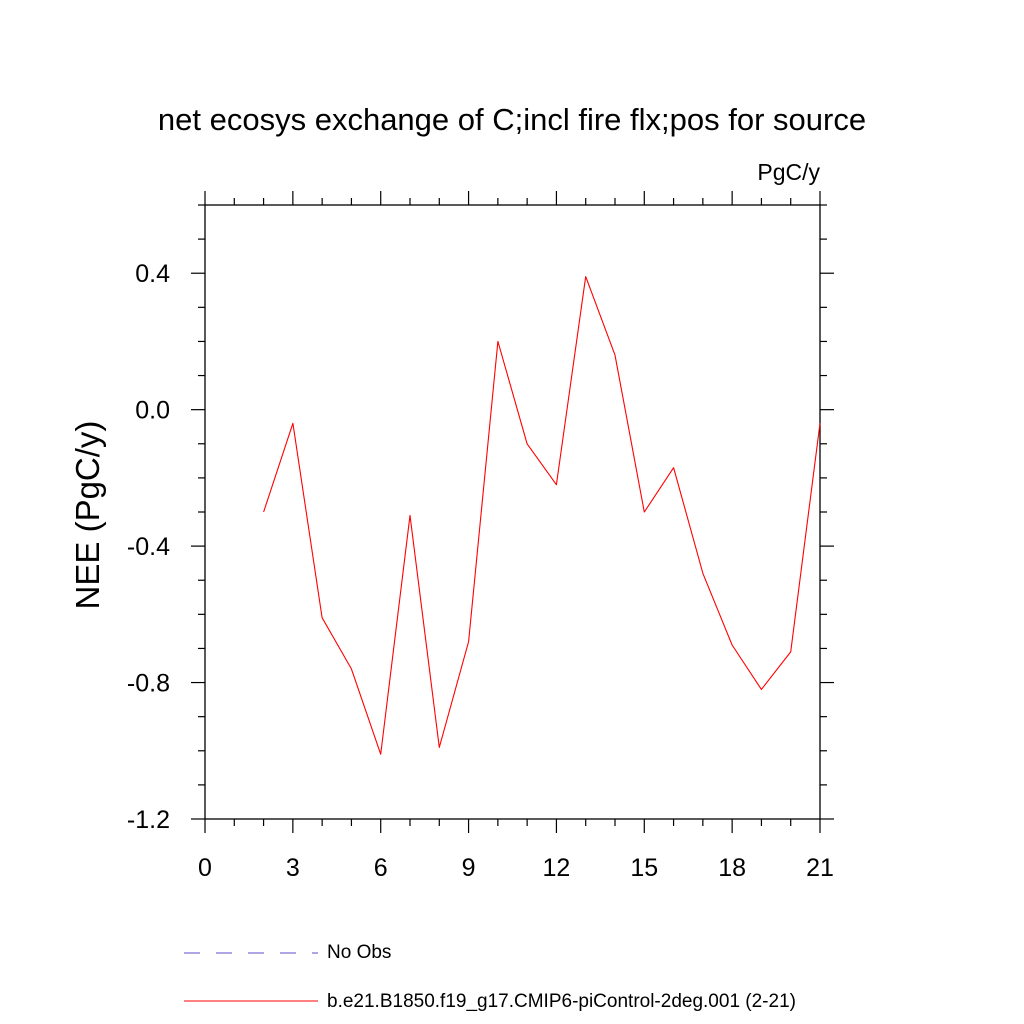 Image resolution: width=1024 pixels, height=1024 pixels. I want to click on x-tick-label: 12, so click(557, 868).